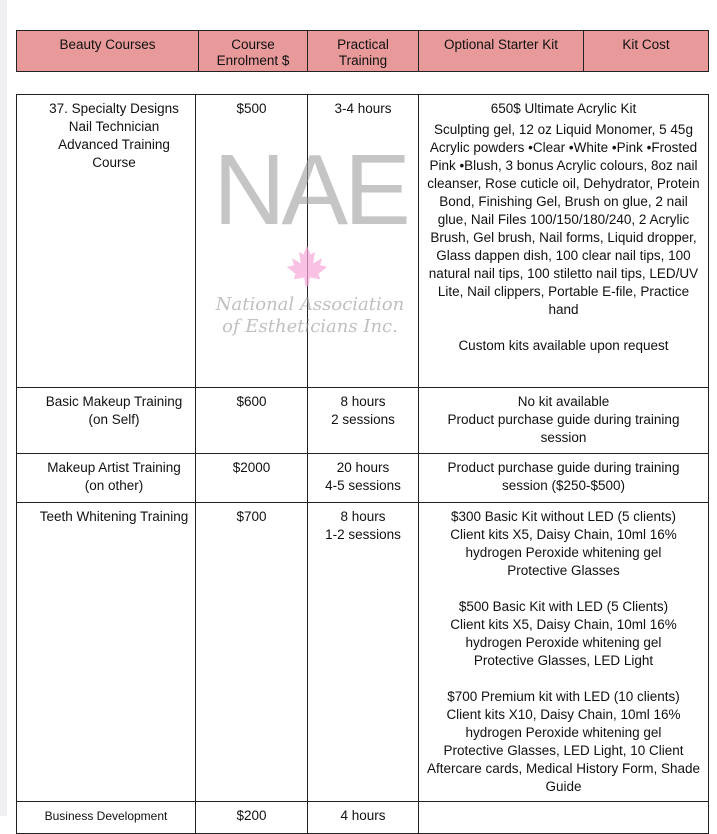  Describe the element at coordinates (646, 51) in the screenshot. I see `header-kit-cost: Kit Cost` at that location.